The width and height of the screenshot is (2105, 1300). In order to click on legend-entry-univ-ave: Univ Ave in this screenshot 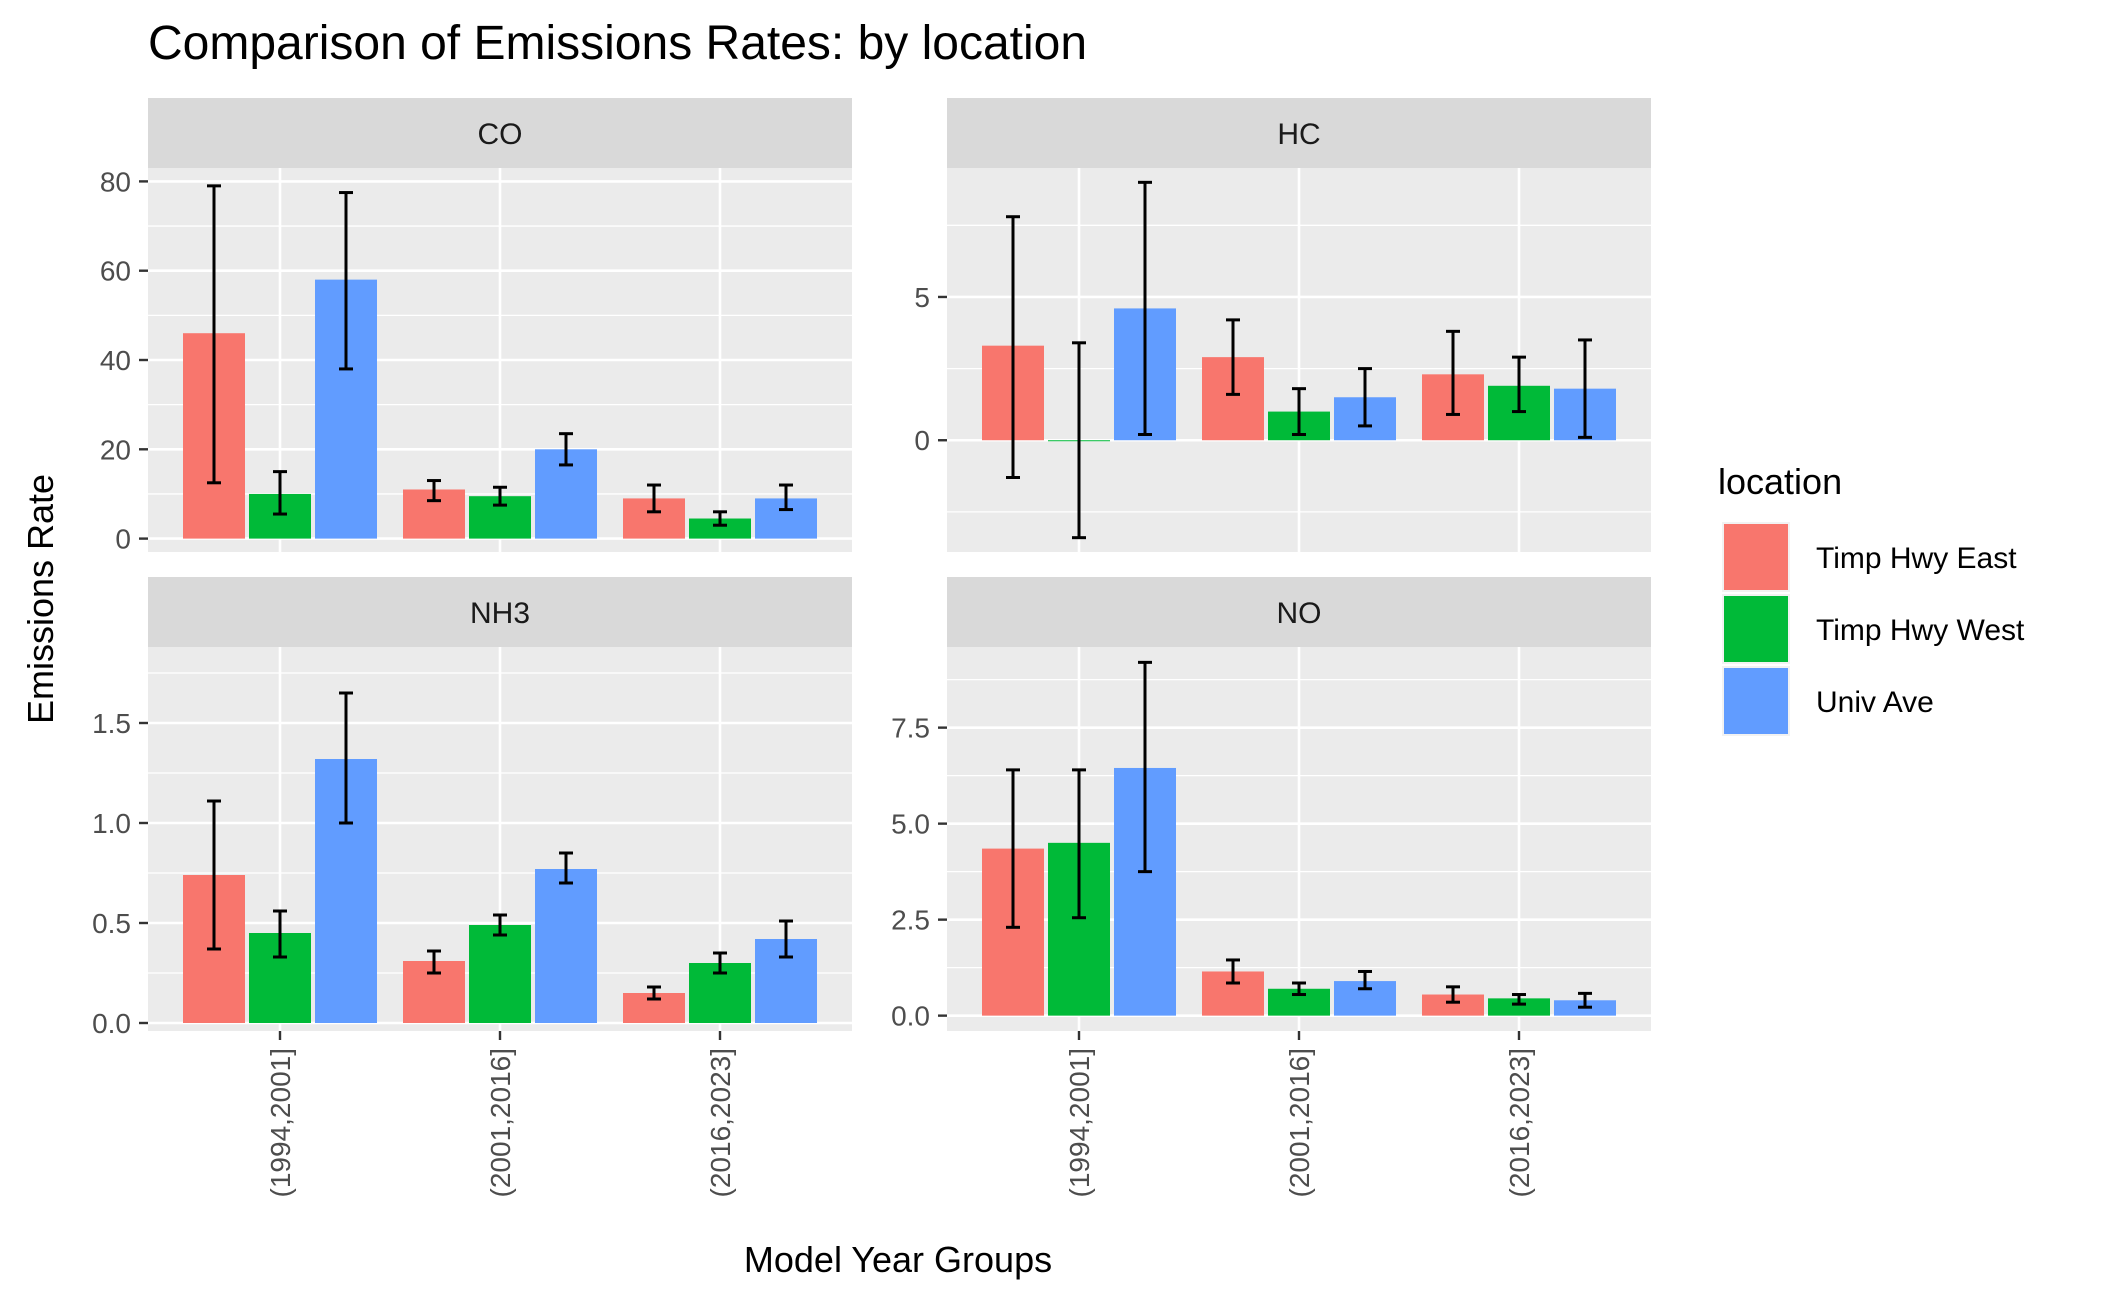, I will do `click(1828, 701)`.